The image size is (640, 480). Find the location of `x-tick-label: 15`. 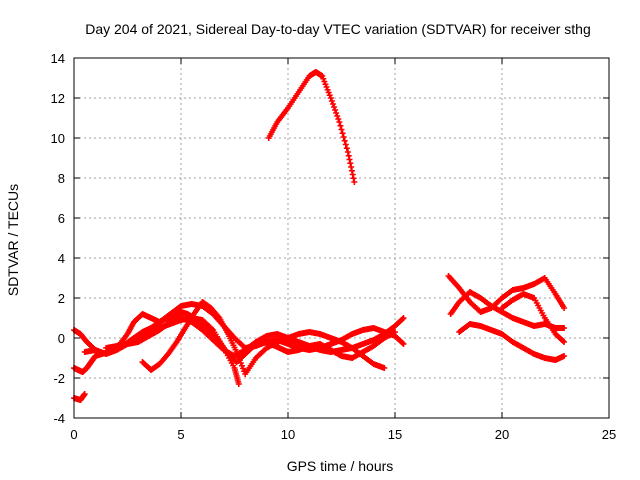

x-tick-label: 15 is located at coordinates (395, 434).